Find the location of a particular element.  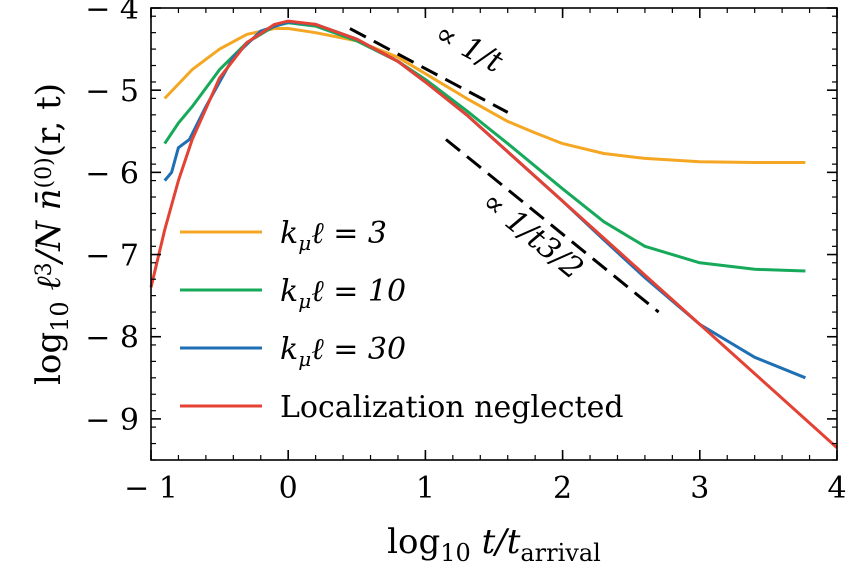

x-axis-label: log10 t/tarrival is located at coordinates (494, 544).